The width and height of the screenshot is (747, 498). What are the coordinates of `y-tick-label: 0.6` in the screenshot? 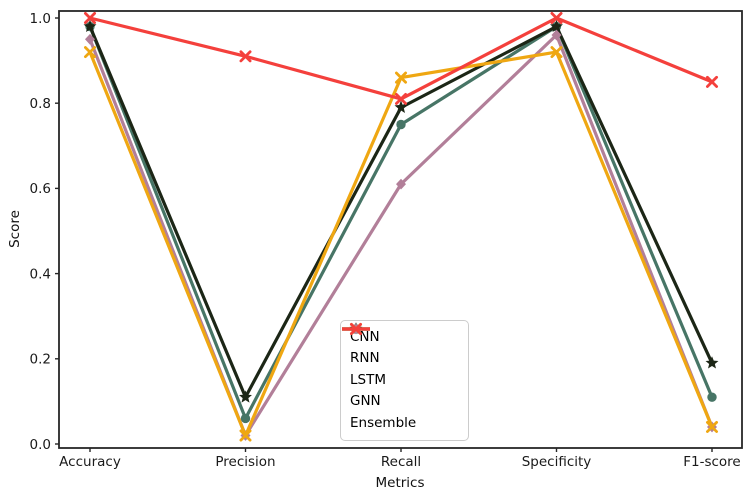 It's located at (40, 189).